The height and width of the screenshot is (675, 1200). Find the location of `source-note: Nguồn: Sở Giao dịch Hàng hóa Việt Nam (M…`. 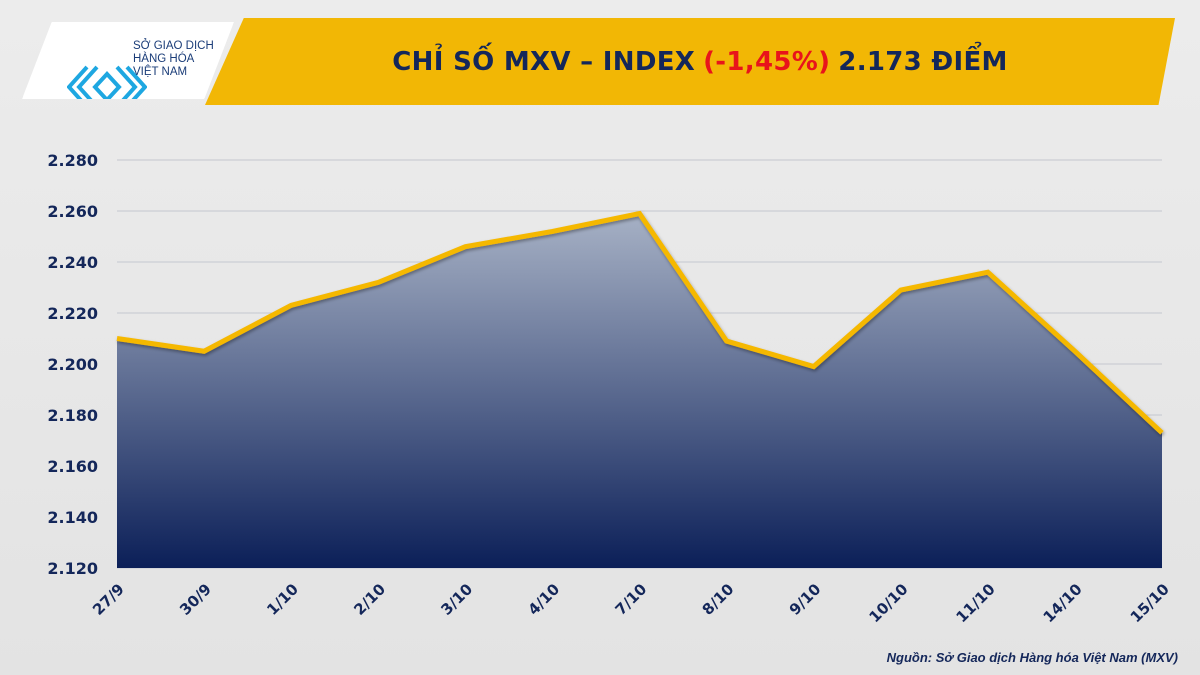

source-note: Nguồn: Sở Giao dịch Hàng hóa Việt Nam (M… is located at coordinates (1032, 657).